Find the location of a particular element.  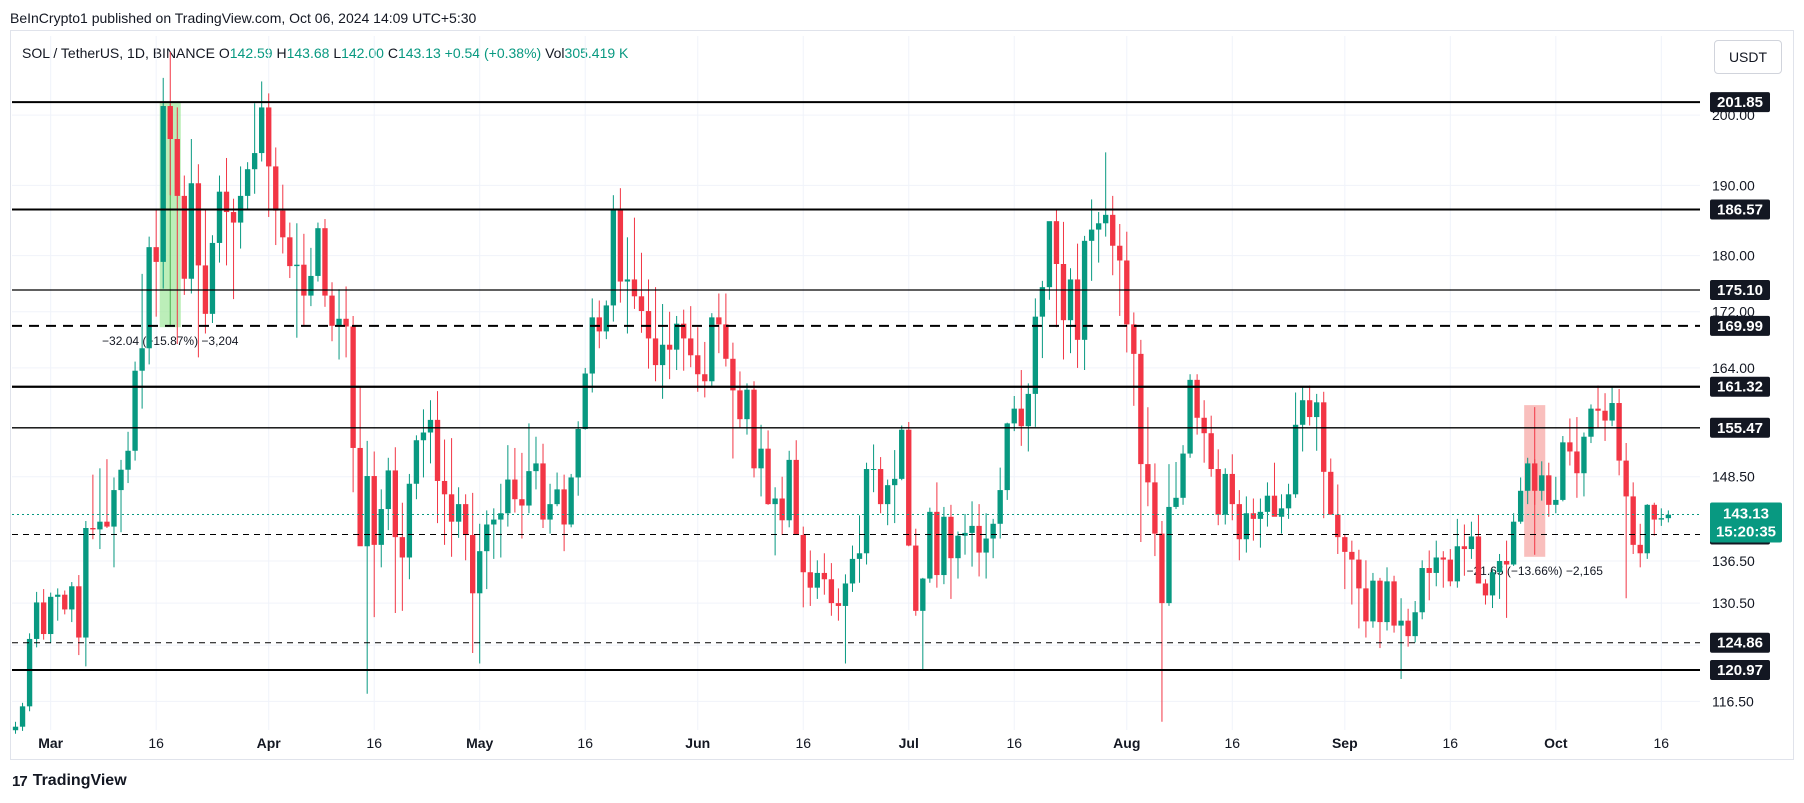

countdown-tag-text: 15:20:35 is located at coordinates (1746, 531).